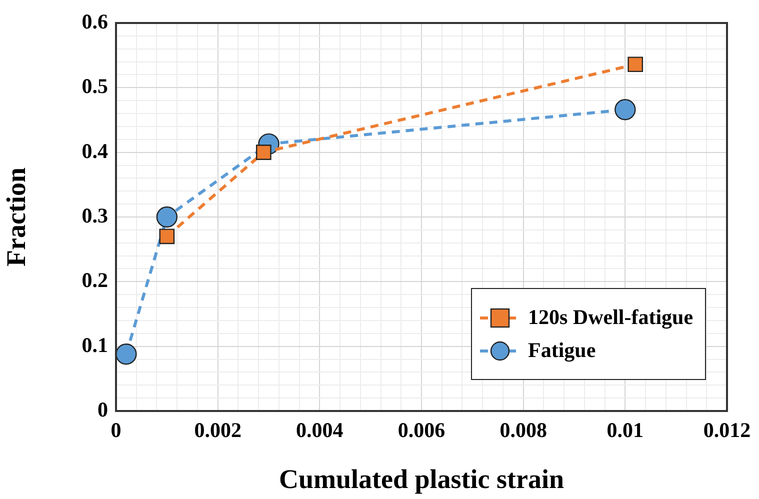 The height and width of the screenshot is (499, 759). What do you see at coordinates (95, 344) in the screenshot?
I see `y-tick-label: 0.1` at bounding box center [95, 344].